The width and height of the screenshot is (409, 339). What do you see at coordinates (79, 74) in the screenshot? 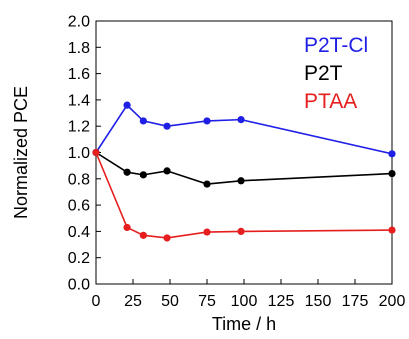
I see `y-tick-label: 1.6` at bounding box center [79, 74].